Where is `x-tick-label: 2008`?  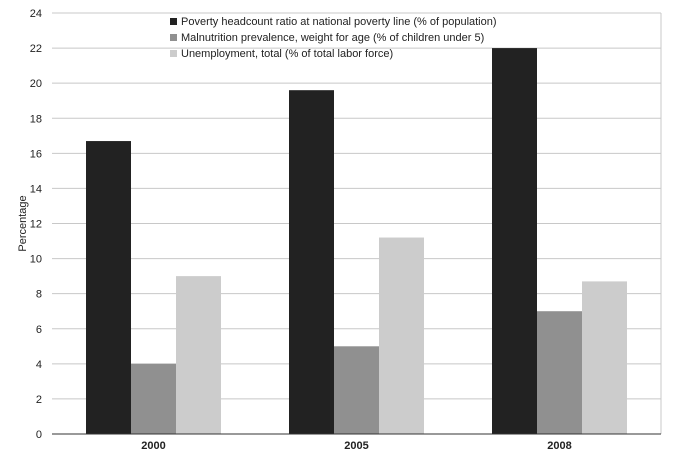
x-tick-label: 2008 is located at coordinates (559, 446).